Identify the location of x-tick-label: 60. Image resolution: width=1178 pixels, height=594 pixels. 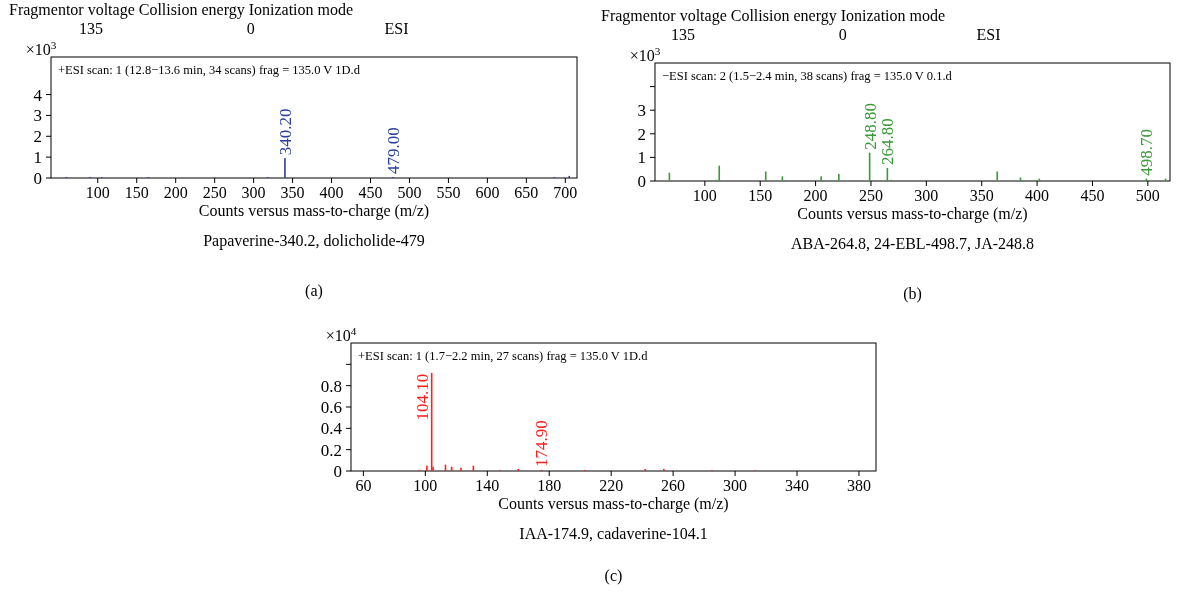
(363, 485).